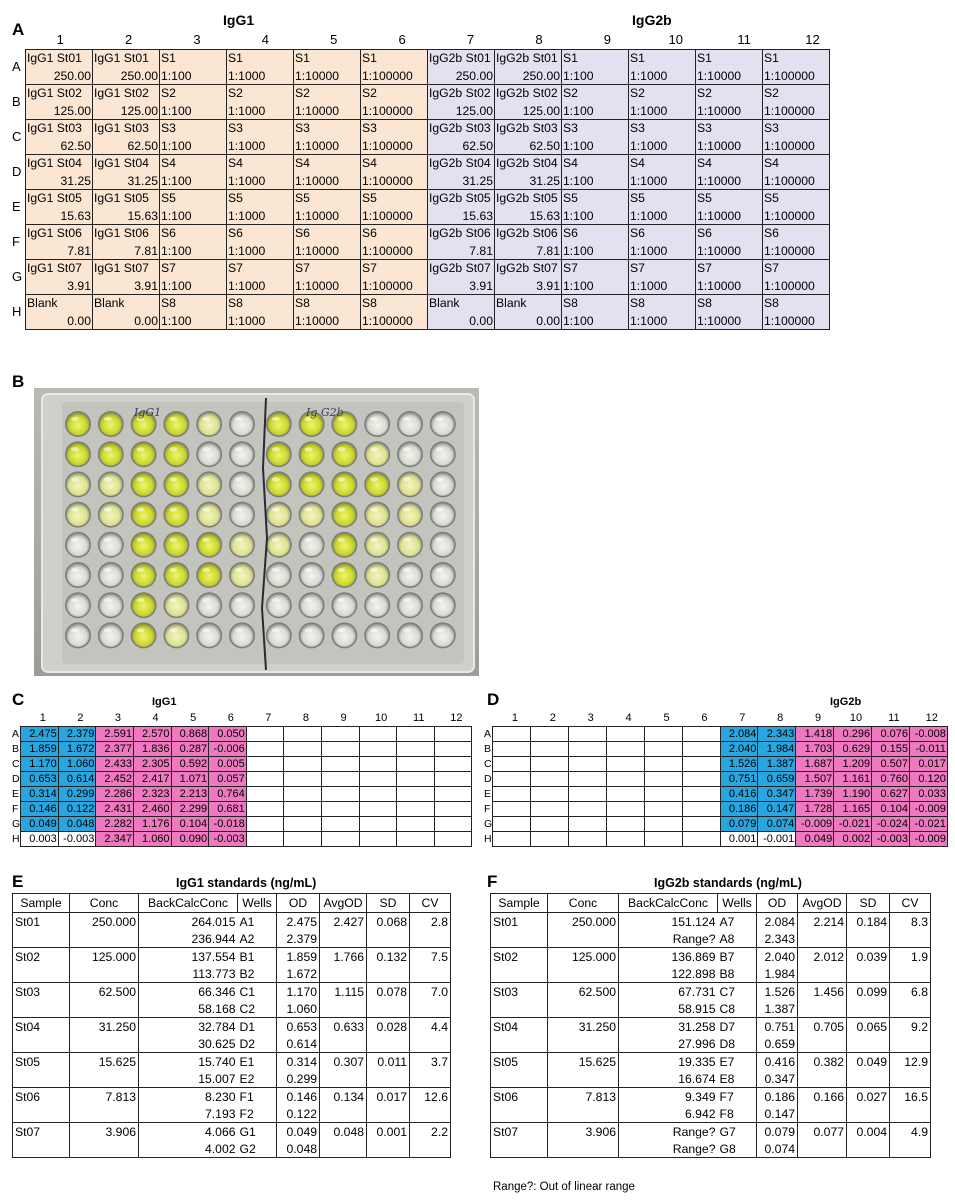 The width and height of the screenshot is (955, 1200). What do you see at coordinates (249, 718) in the screenshot?
I see `od-igg1-column-numbers: 1 2 3 4 5 6 7 8 9 10 11 12` at bounding box center [249, 718].